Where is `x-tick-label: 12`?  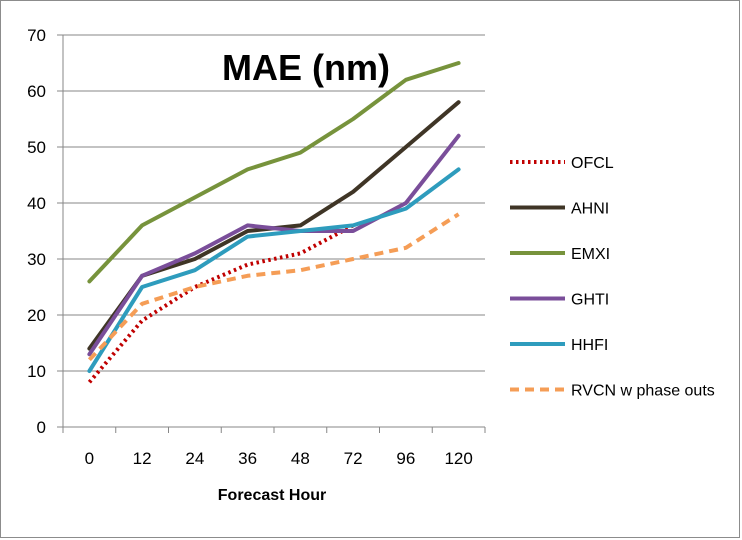
x-tick-label: 12 is located at coordinates (142, 458).